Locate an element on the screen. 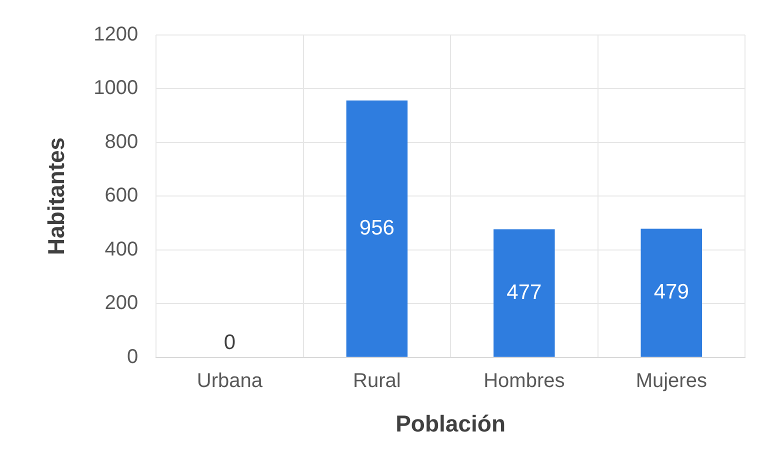  x-axis-title: Población is located at coordinates (451, 423).